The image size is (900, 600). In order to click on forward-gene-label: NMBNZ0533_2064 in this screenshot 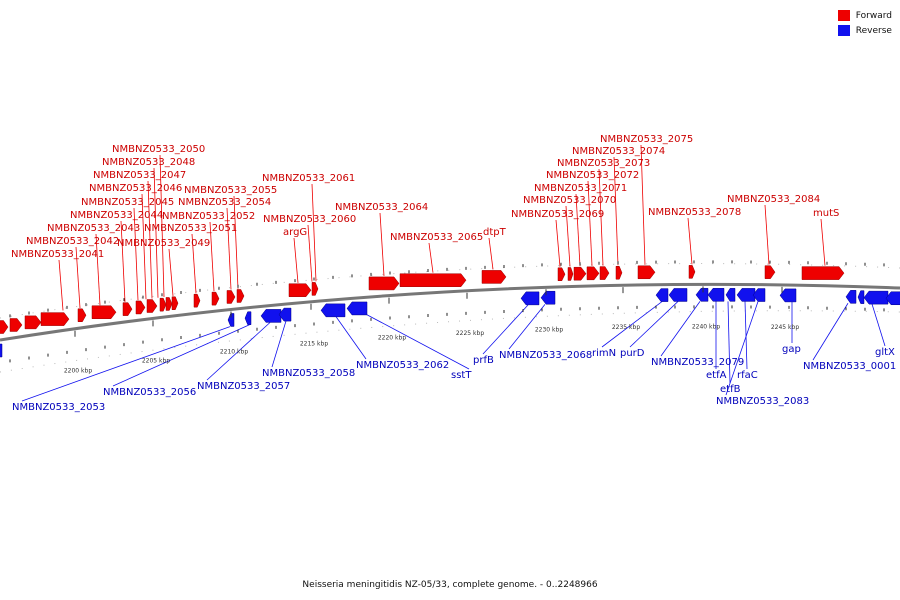, I will do `click(381, 207)`.